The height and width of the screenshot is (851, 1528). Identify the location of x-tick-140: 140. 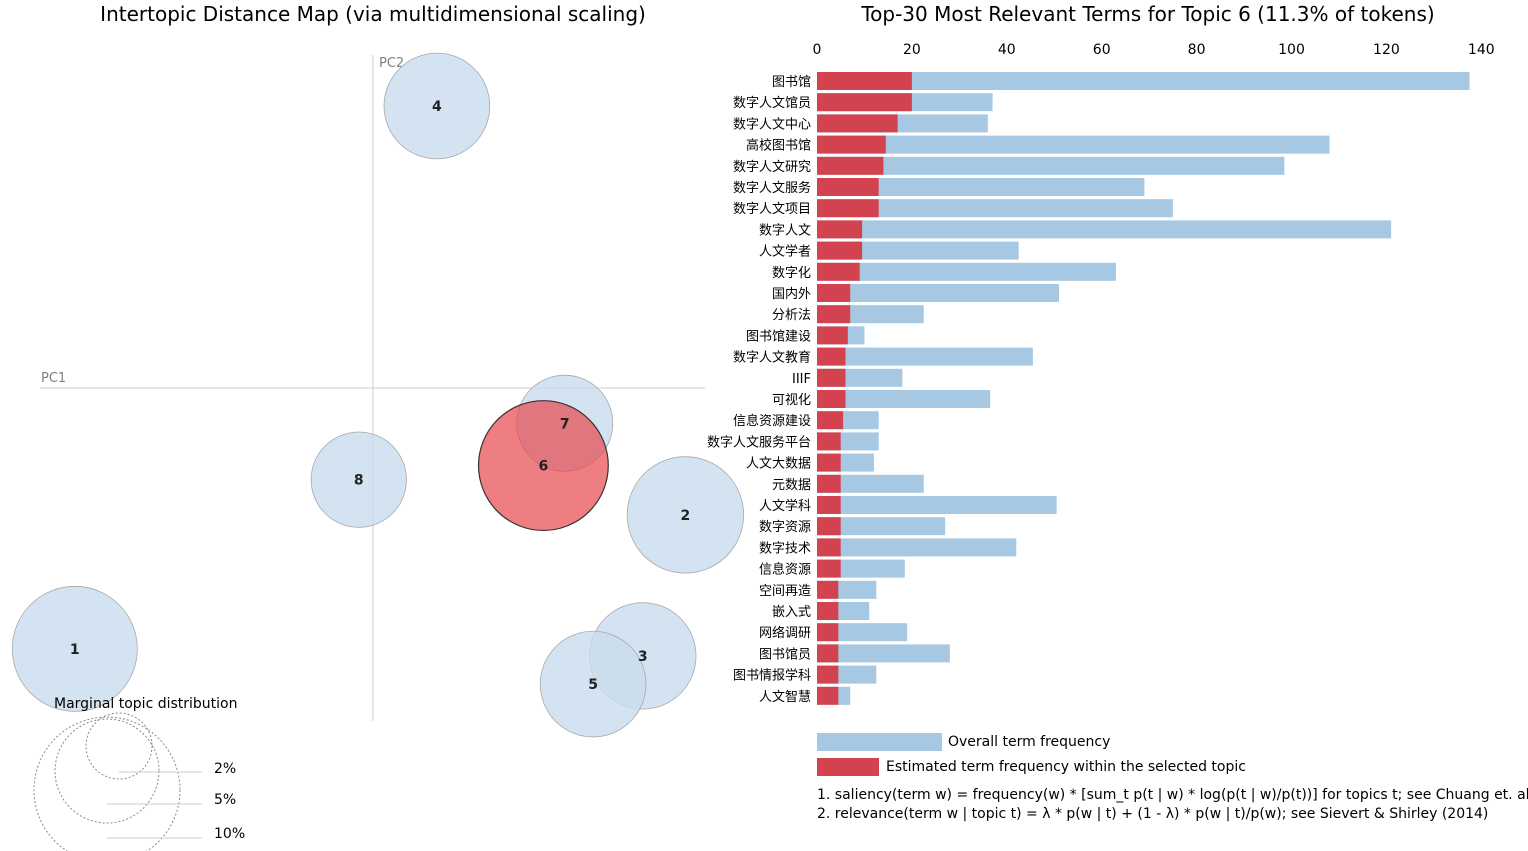
(1481, 50).